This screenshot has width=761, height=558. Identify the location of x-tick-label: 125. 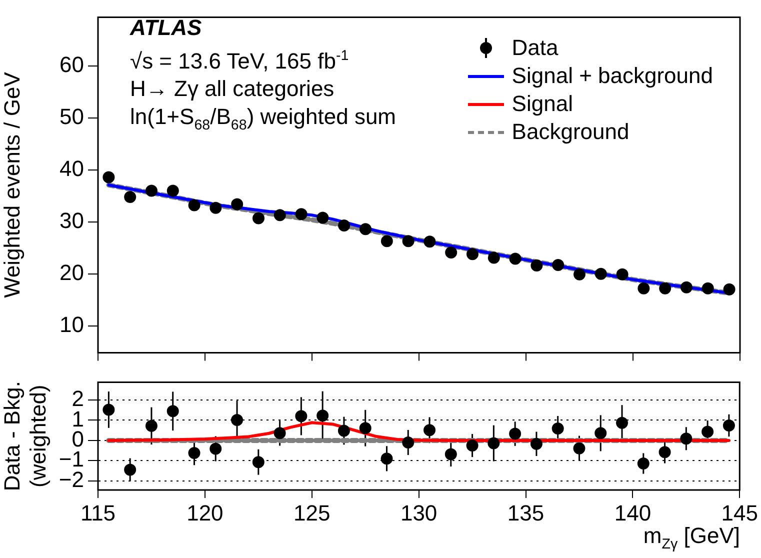
(312, 513).